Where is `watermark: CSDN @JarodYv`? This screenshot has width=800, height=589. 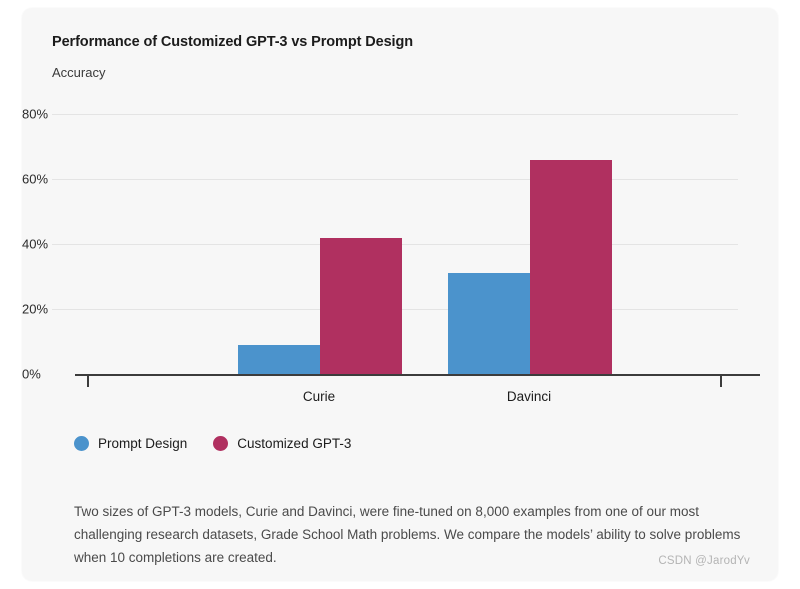 watermark: CSDN @JarodYv is located at coordinates (704, 561).